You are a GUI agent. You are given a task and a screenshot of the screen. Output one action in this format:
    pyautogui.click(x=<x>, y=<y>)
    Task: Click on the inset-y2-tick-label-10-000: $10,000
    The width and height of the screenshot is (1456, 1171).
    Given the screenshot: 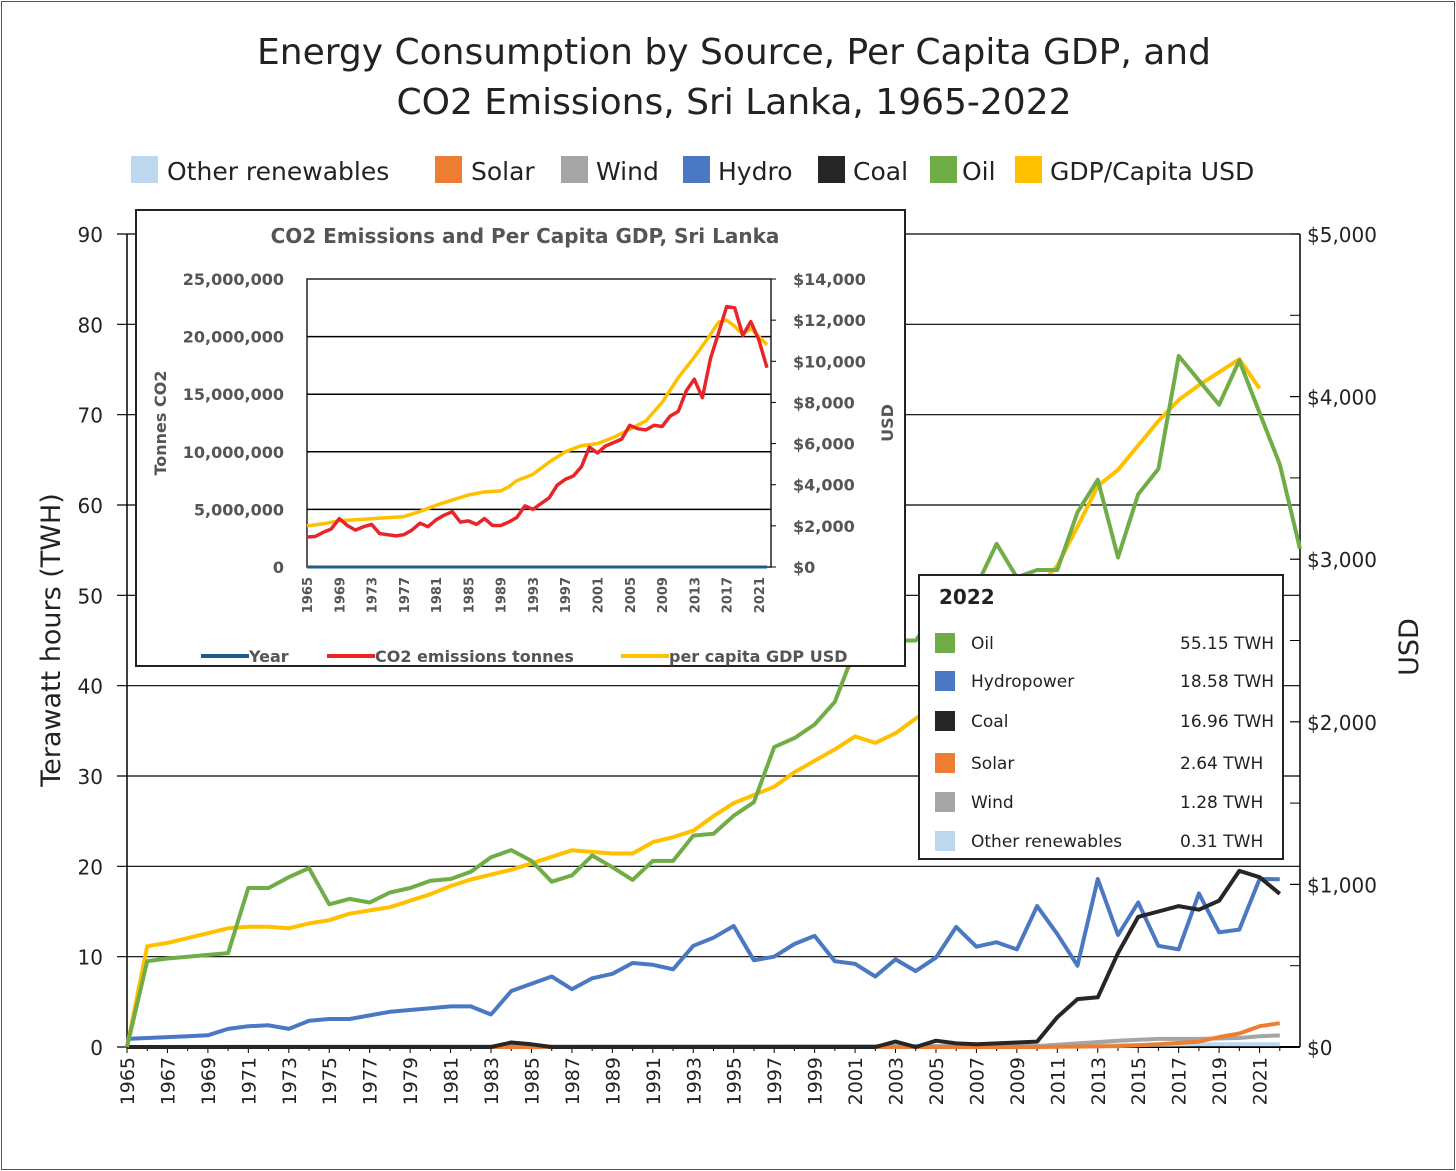 What is the action you would take?
    pyautogui.click(x=829, y=361)
    